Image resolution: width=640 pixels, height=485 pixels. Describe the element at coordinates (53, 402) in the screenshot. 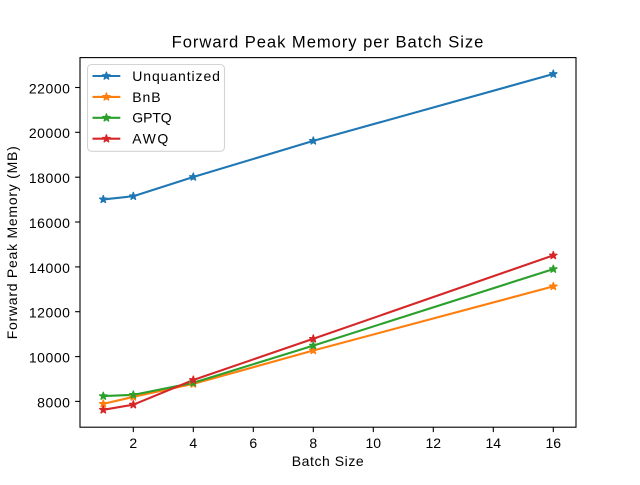

I see `svg-text: 8000` at that location.